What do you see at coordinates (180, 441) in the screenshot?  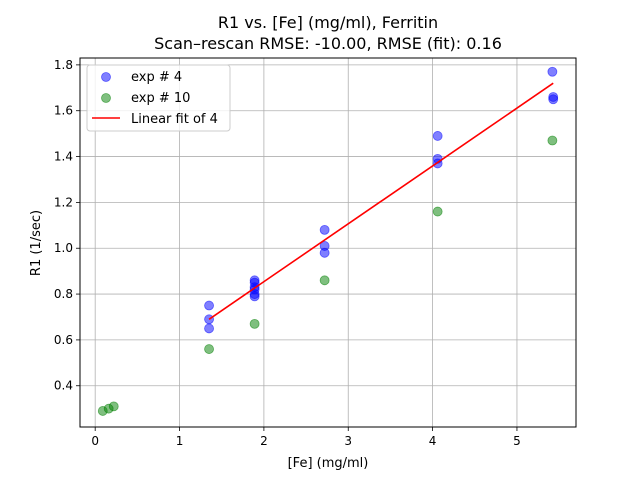 I see `x-tick-label: 1` at bounding box center [180, 441].